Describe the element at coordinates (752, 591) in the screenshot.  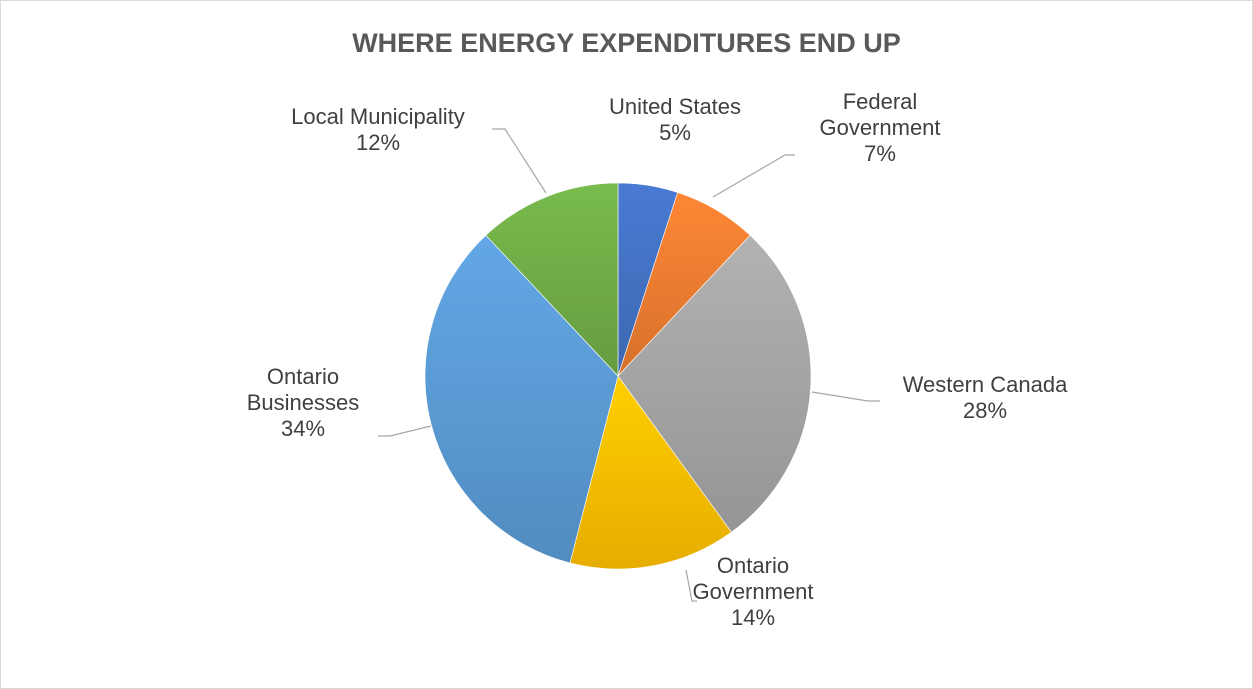
I see `data-label-ontario-government: Ontario Government 14%` at that location.